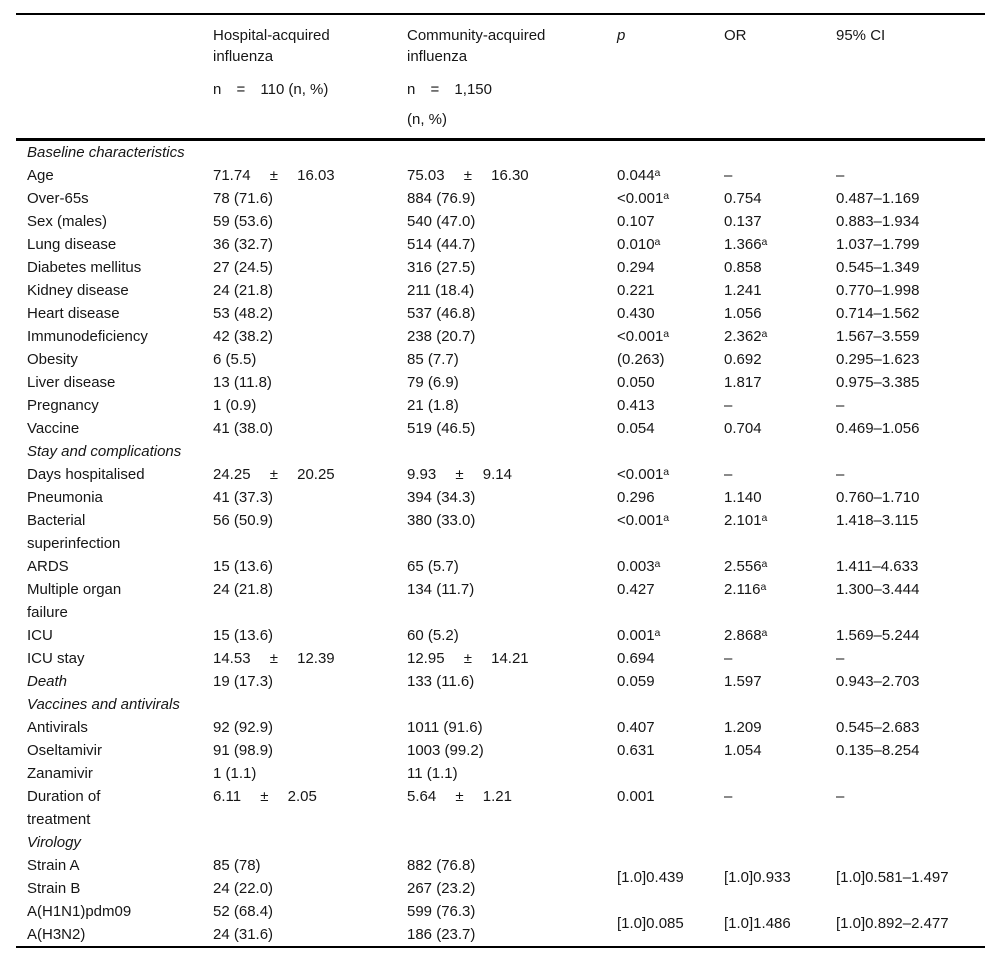 The width and height of the screenshot is (1000, 958). I want to click on or-value: 0.858, so click(743, 267).